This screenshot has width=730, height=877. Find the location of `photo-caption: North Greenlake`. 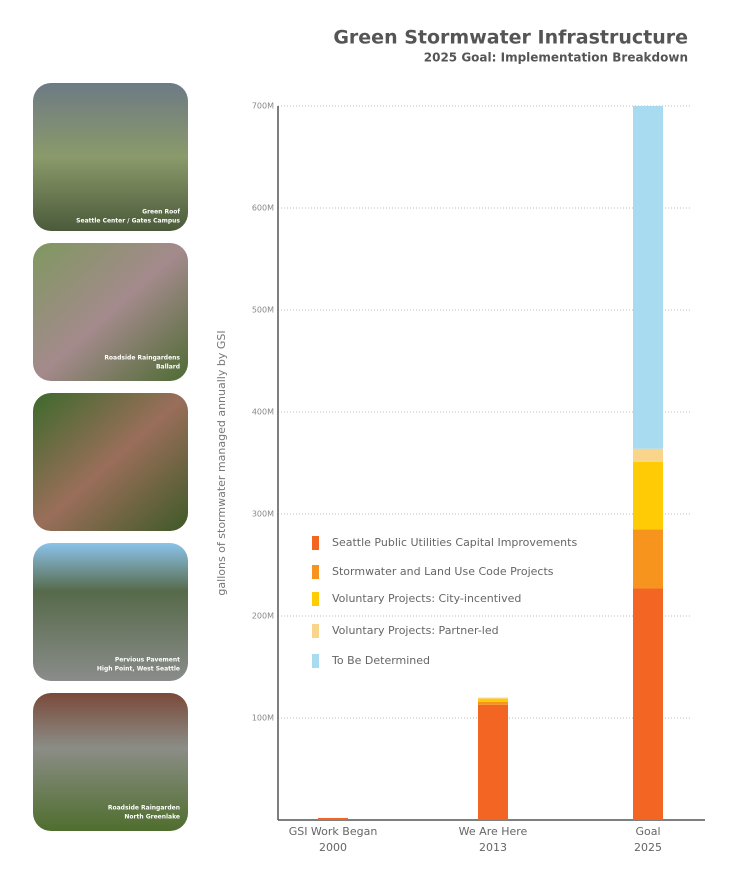

photo-caption: North Greenlake is located at coordinates (152, 817).